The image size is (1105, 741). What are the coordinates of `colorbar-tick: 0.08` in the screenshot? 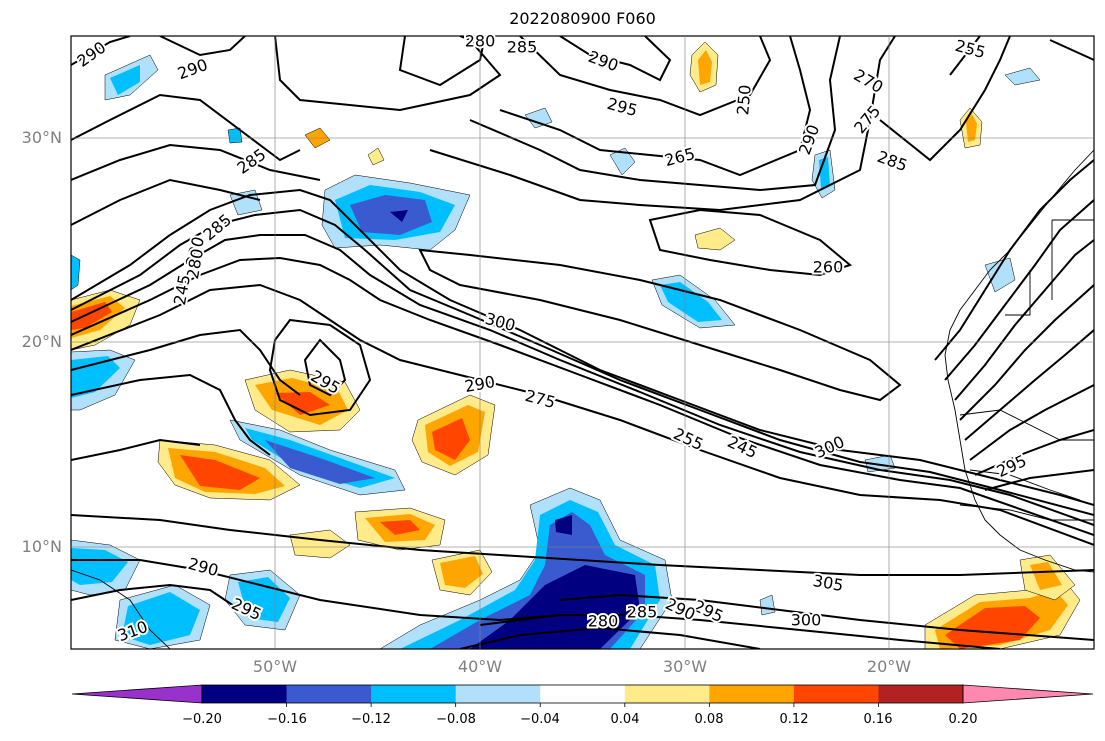 It's located at (709, 719).